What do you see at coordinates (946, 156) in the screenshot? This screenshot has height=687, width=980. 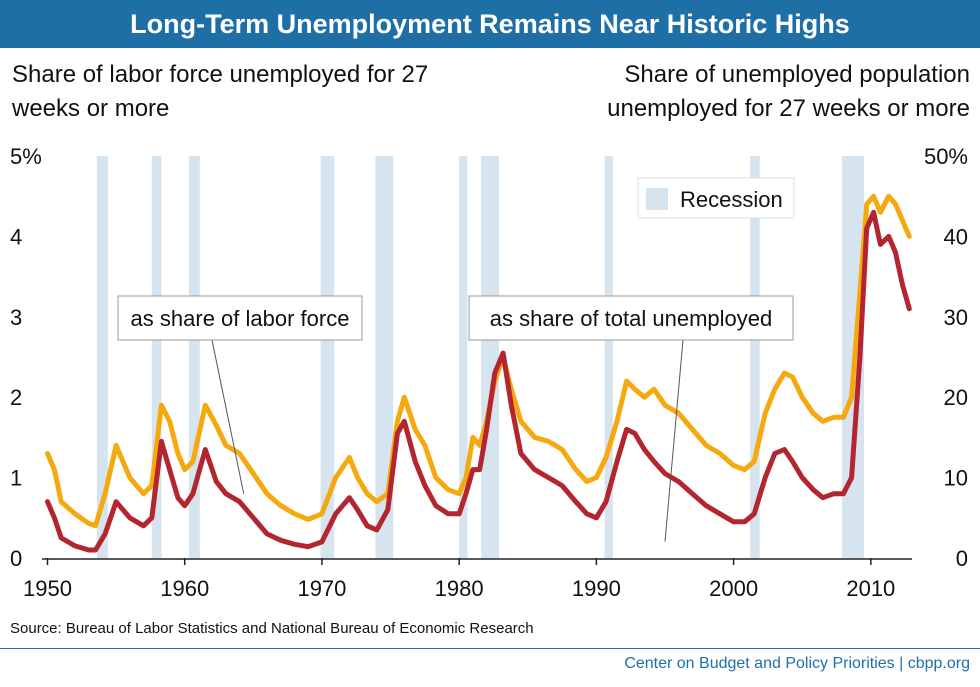 I see `y-right-tick-label-5: 50%` at bounding box center [946, 156].